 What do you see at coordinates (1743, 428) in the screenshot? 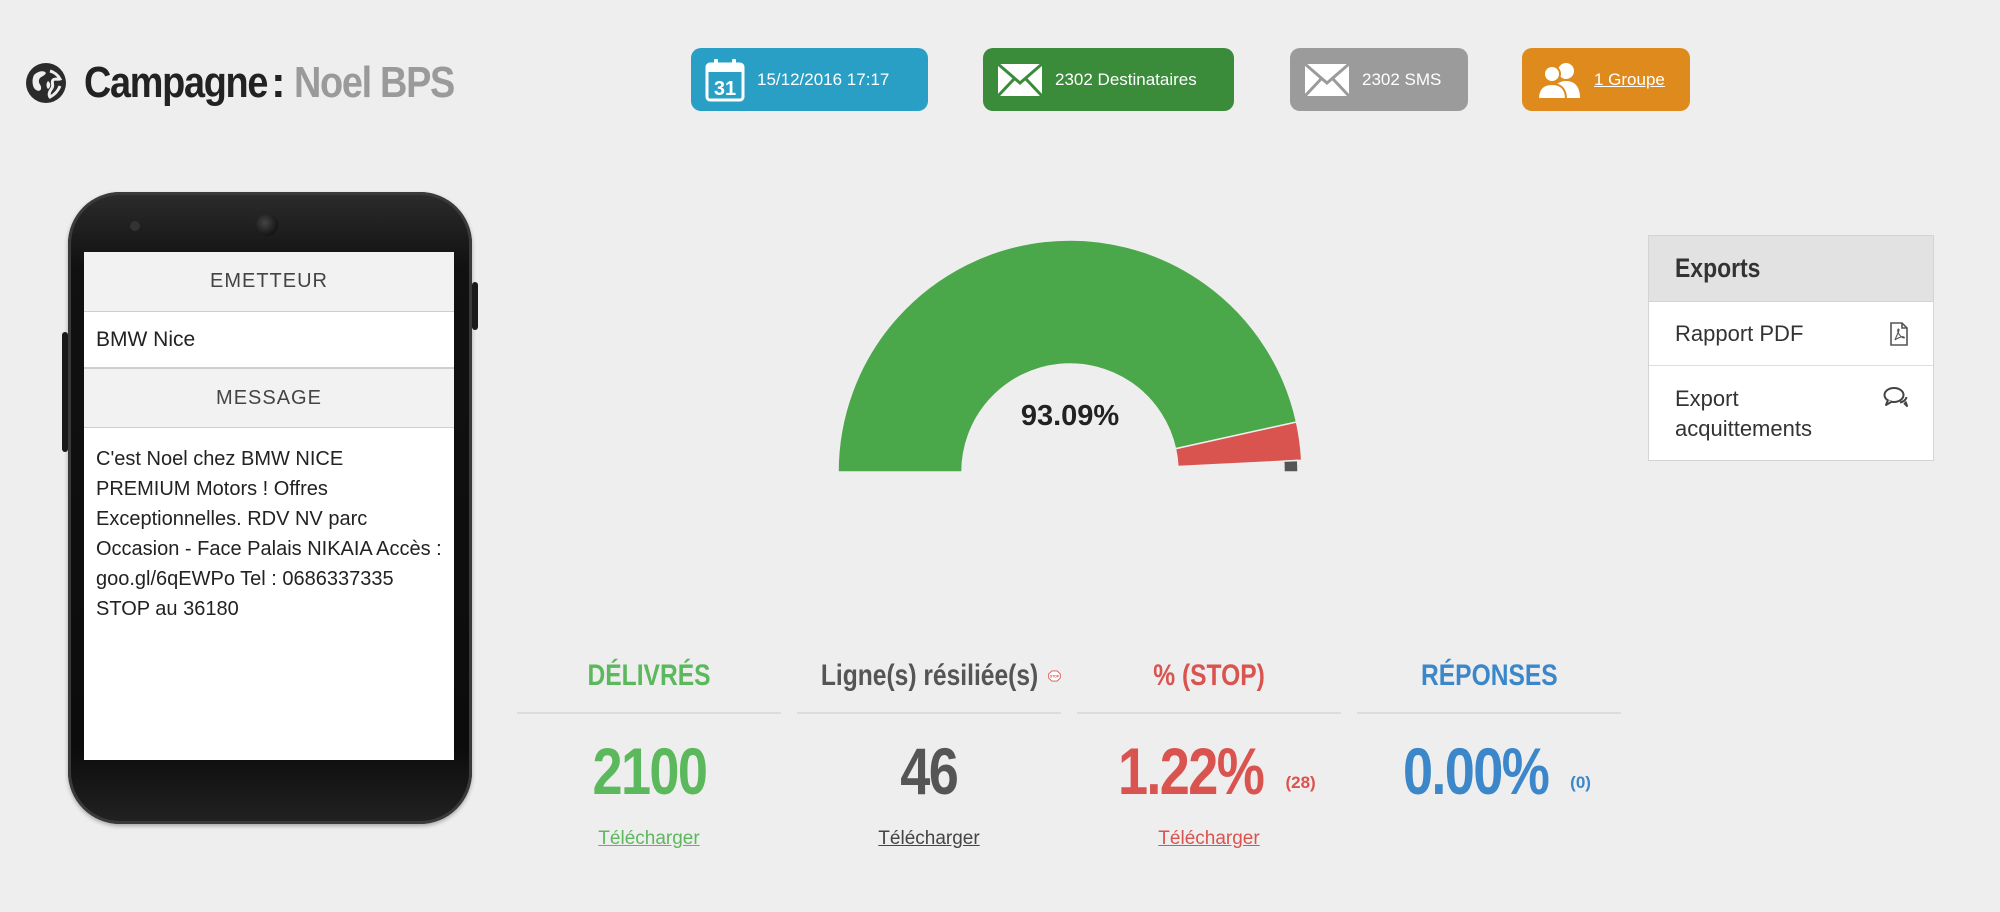
I see `export-ack-label-line2: acquittements` at bounding box center [1743, 428].